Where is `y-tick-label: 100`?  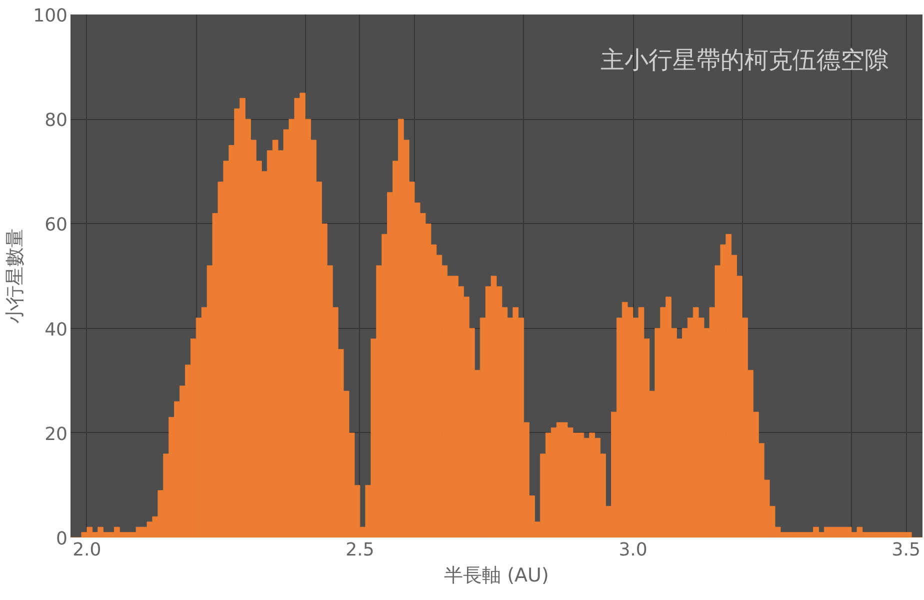
y-tick-label: 100 is located at coordinates (50, 16).